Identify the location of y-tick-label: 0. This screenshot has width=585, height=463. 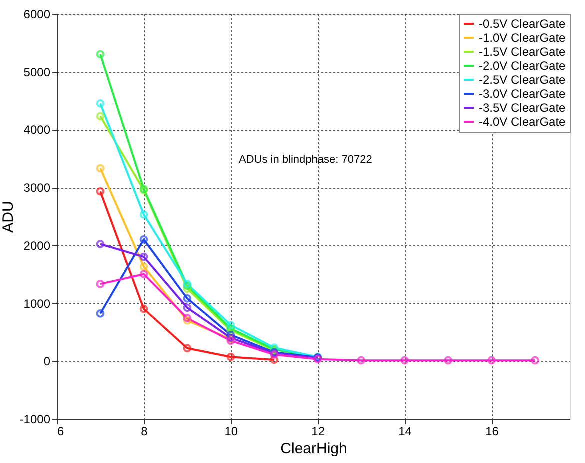
(47, 361).